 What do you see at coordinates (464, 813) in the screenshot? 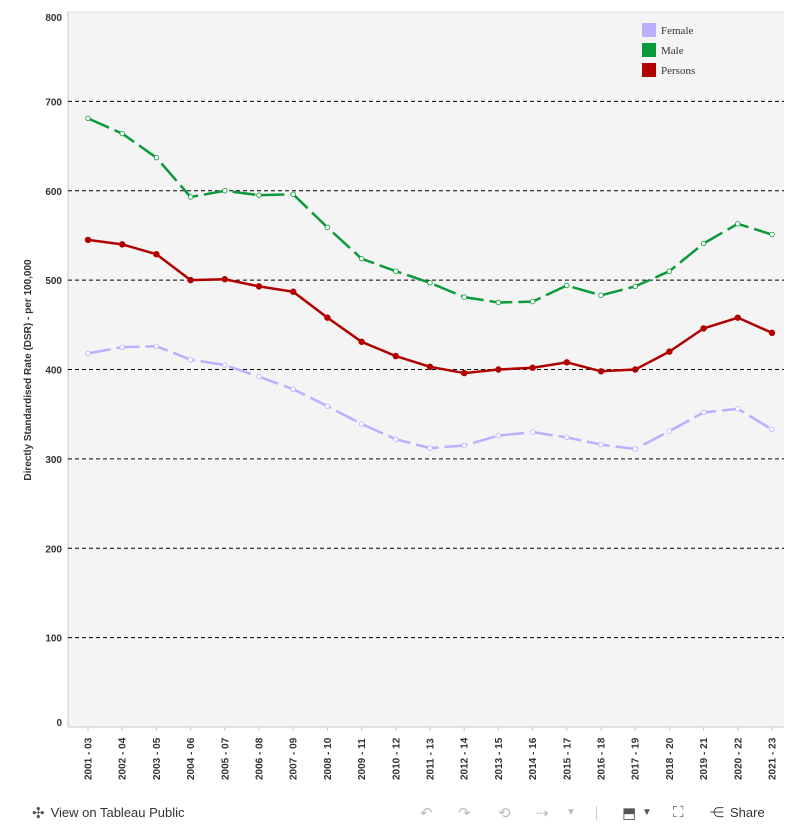
I see `redo-icon: ↷` at bounding box center [464, 813].